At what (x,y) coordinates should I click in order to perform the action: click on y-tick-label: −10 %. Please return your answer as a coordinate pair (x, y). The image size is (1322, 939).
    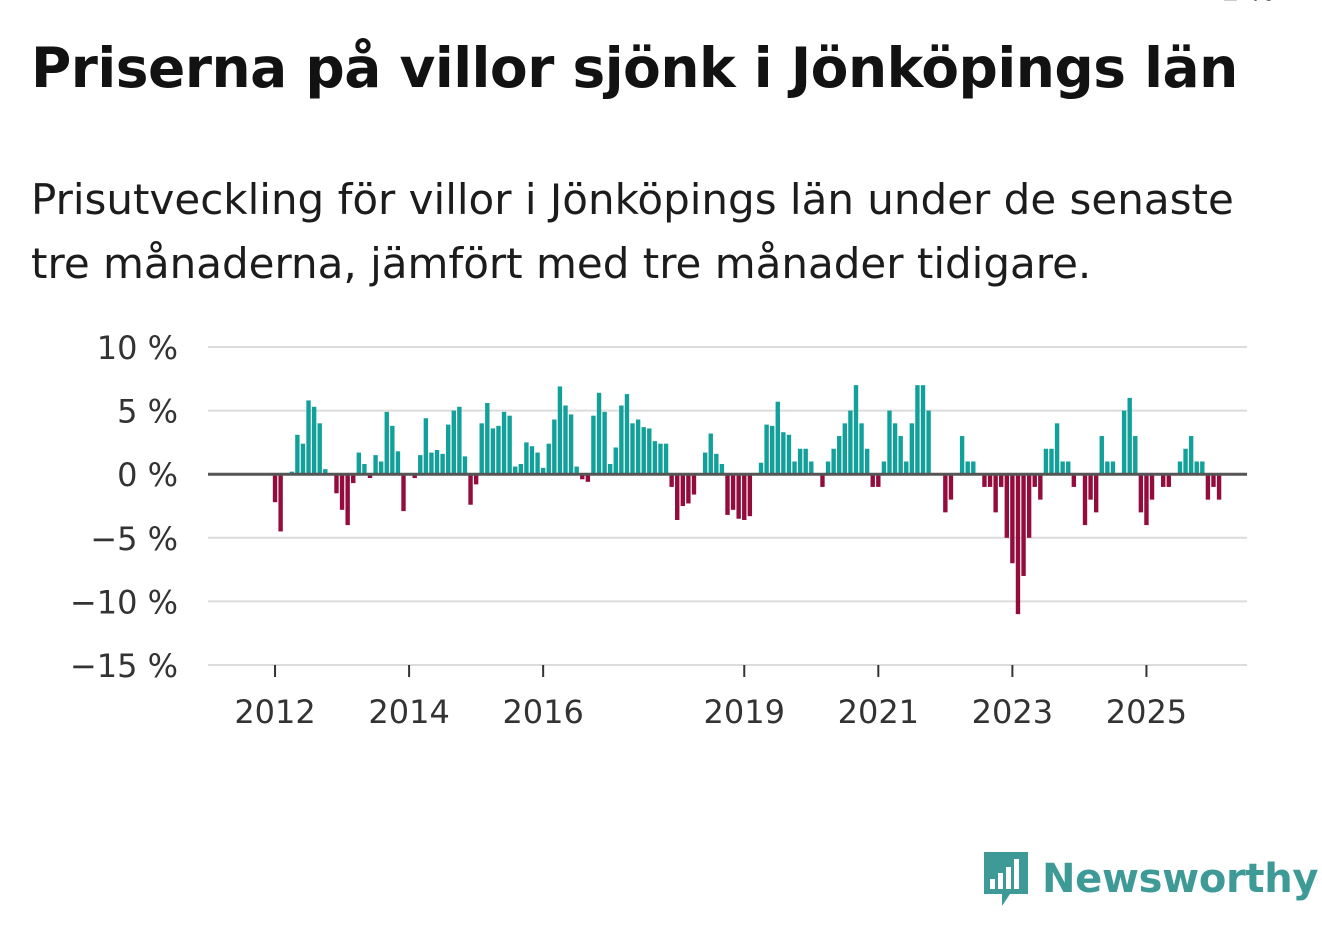
    Looking at the image, I should click on (124, 602).